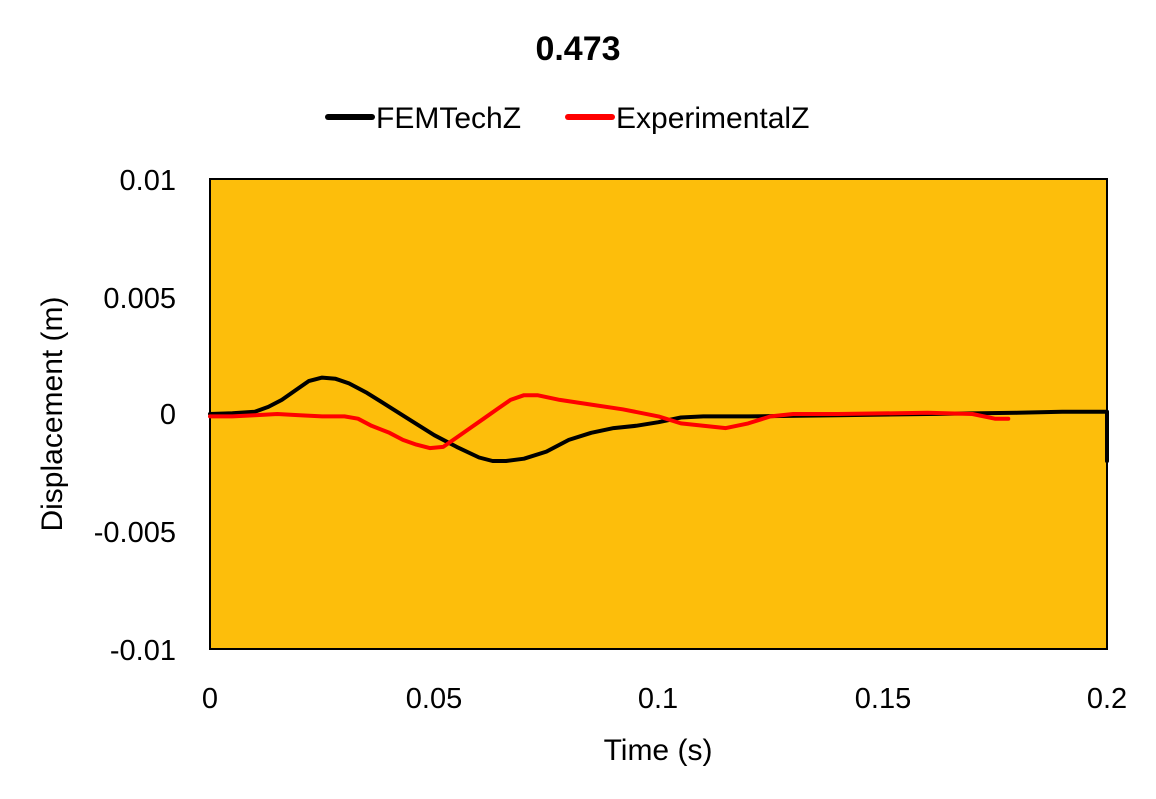 This screenshot has width=1156, height=799. I want to click on x-tick-label: 0.2, so click(1107, 699).